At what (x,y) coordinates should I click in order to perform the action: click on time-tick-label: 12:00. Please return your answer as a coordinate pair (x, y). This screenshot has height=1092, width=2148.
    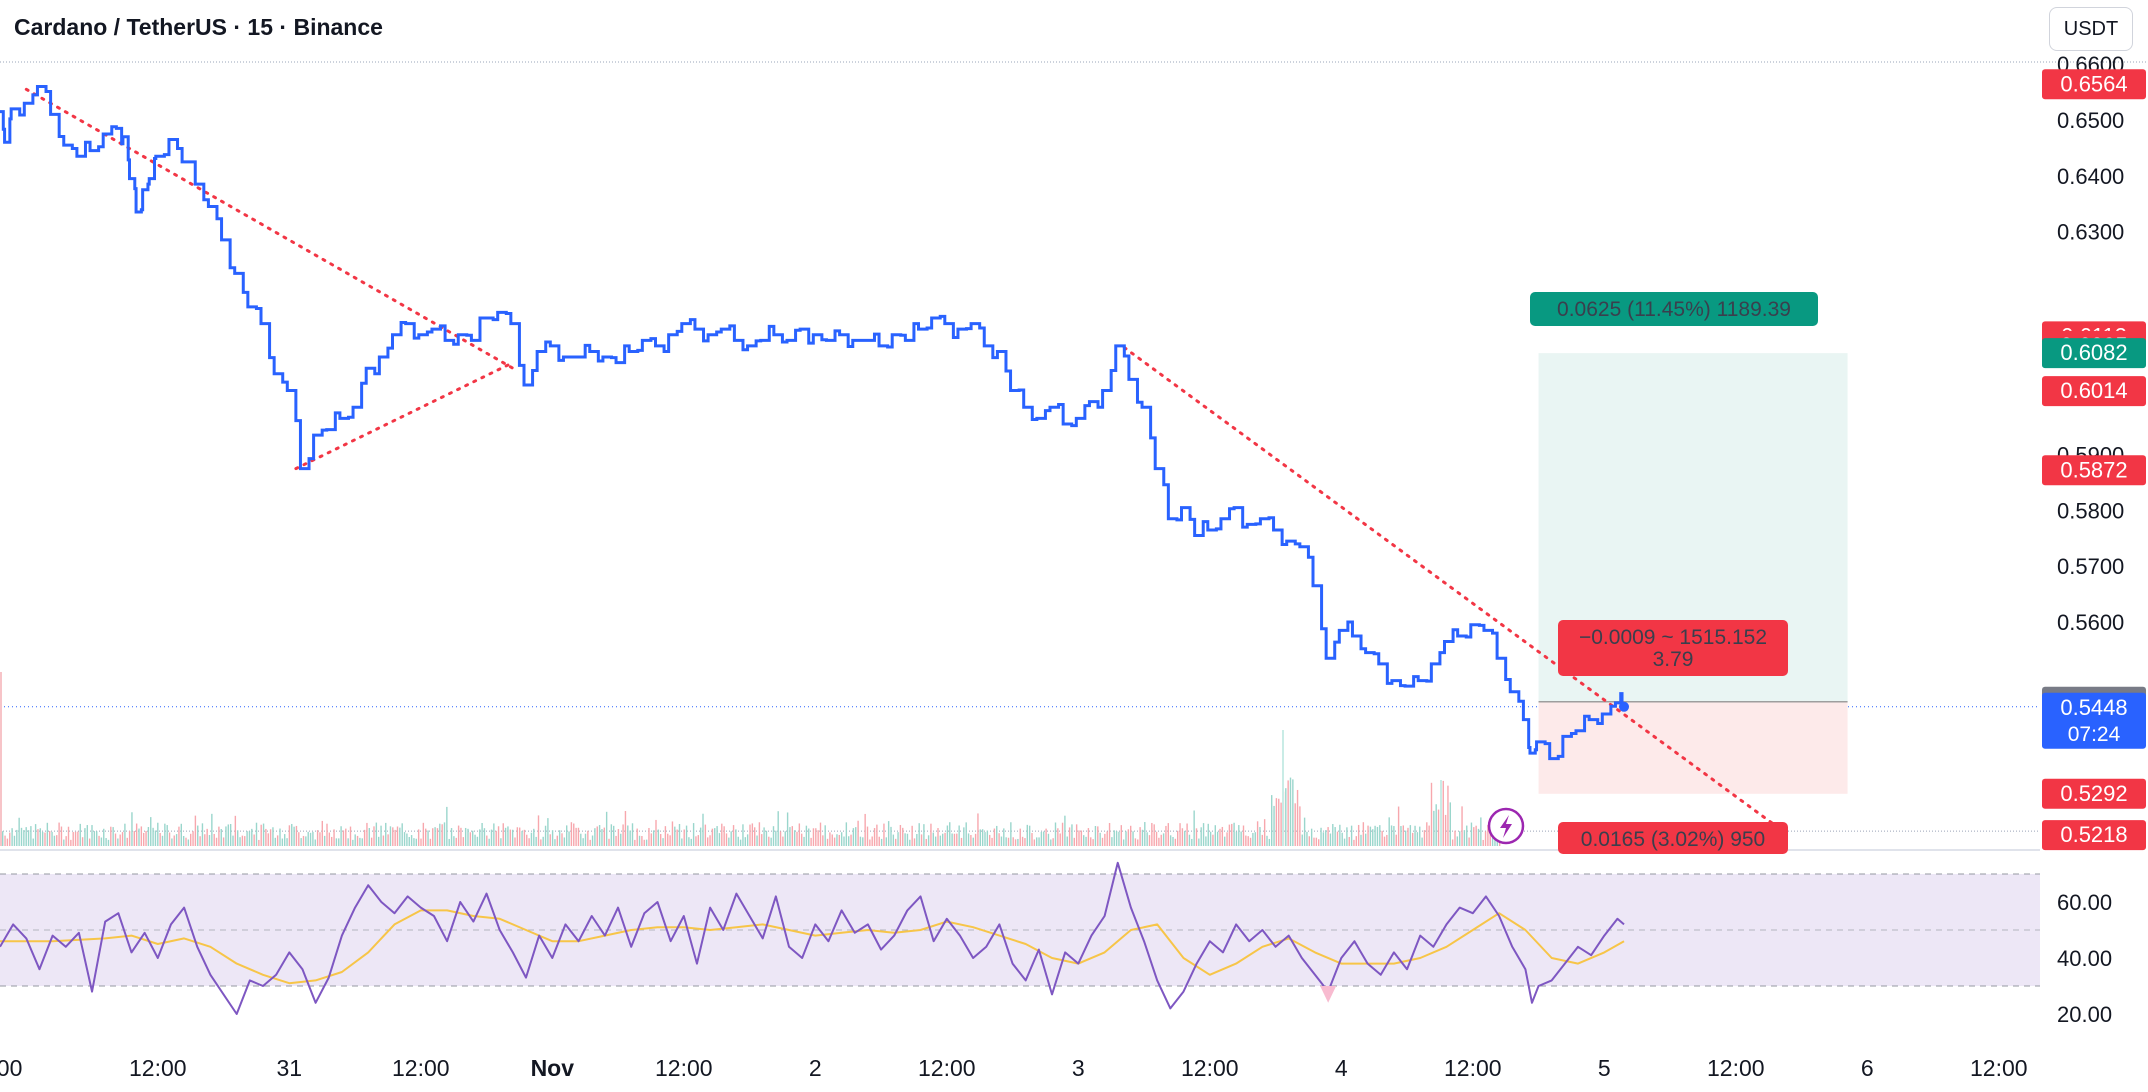
    Looking at the image, I should click on (1999, 1068).